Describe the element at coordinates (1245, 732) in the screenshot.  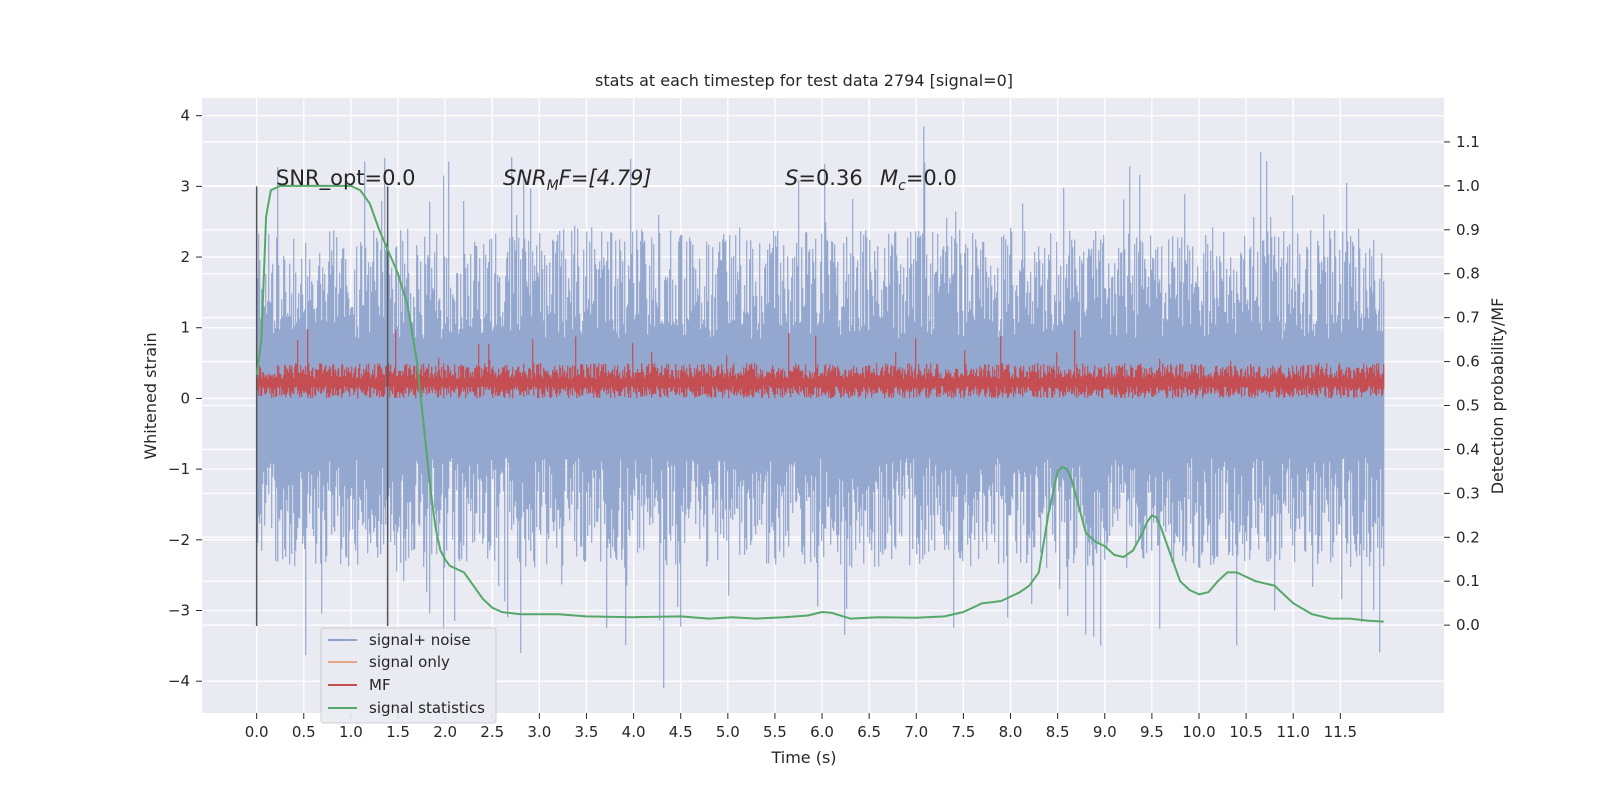
I see `x-tick-label: 10.5` at that location.